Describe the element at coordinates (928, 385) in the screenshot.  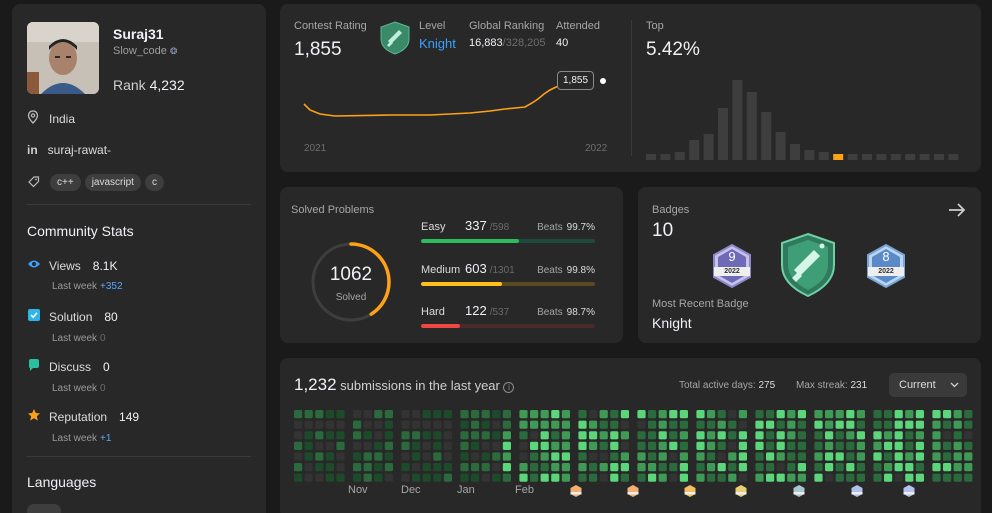
I see `year-dropdown: Current` at that location.